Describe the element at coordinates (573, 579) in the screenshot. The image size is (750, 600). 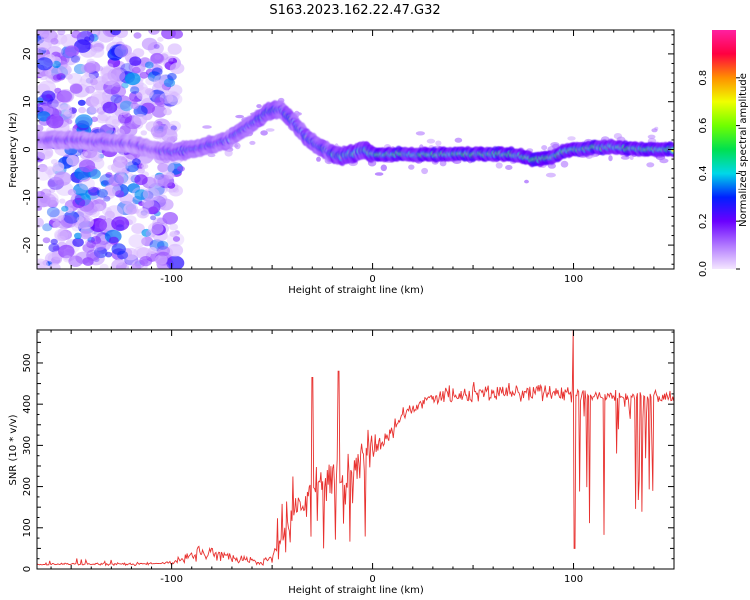
I see `x-tick-label: 100` at that location.